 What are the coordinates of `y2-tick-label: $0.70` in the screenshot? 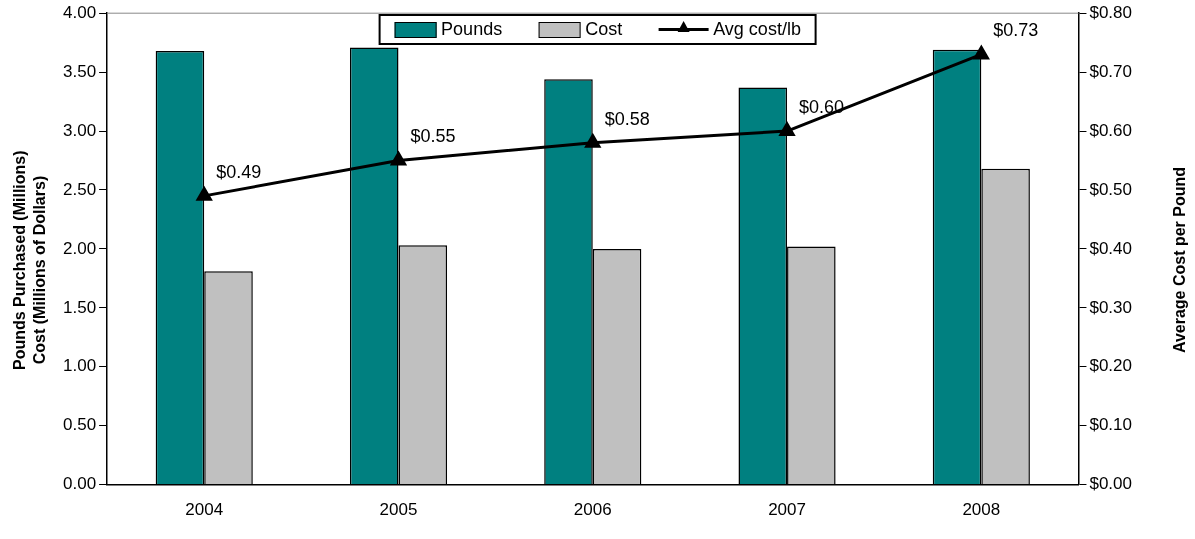 It's located at (1111, 71).